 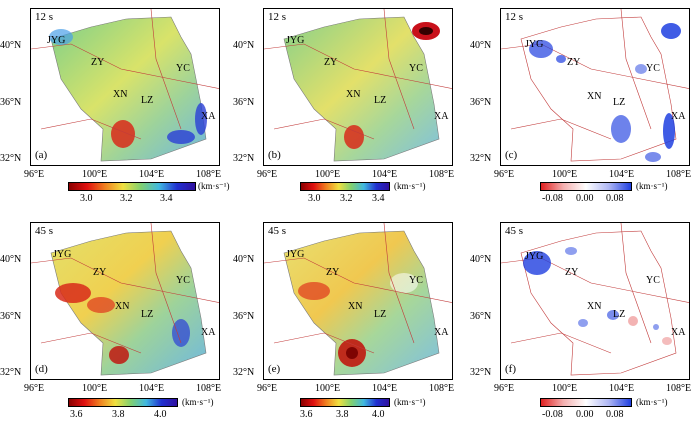 What do you see at coordinates (314, 198) in the screenshot?
I see `colorbar-tick: 3.0` at bounding box center [314, 198].